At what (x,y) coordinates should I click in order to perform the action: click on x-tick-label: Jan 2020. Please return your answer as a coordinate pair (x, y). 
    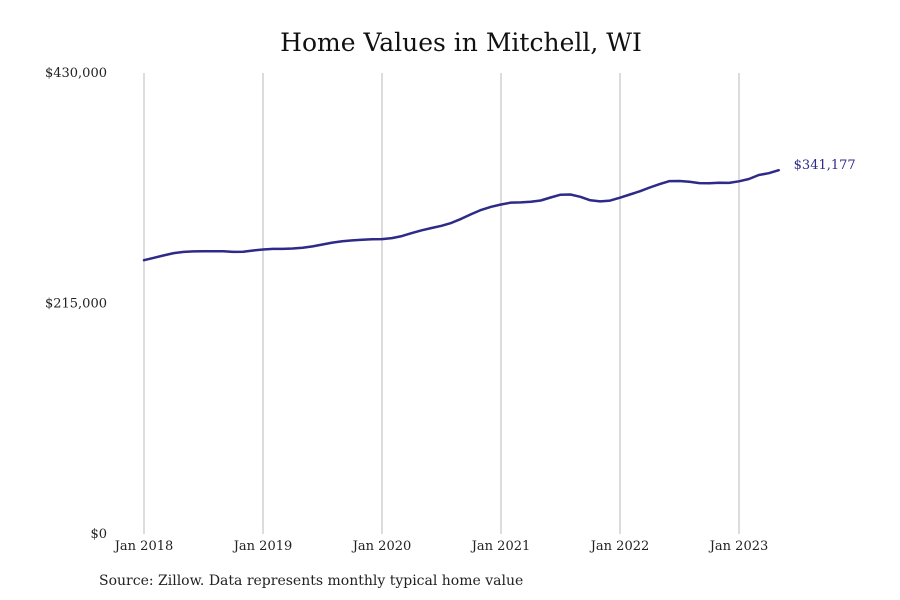
    Looking at the image, I should click on (381, 546).